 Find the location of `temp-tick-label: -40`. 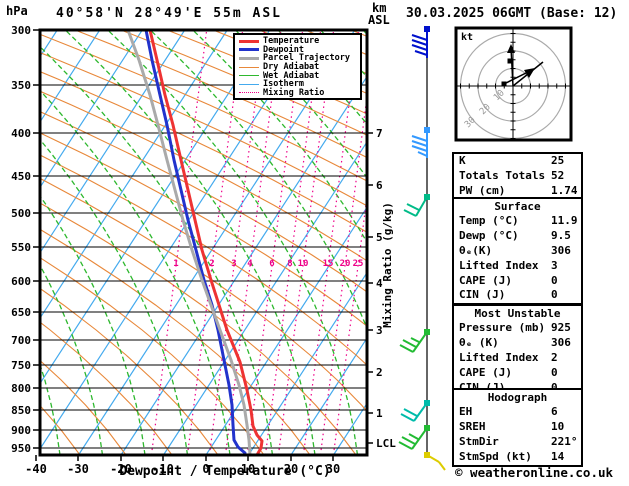

temp-tick-label: -40 is located at coordinates (36, 469).